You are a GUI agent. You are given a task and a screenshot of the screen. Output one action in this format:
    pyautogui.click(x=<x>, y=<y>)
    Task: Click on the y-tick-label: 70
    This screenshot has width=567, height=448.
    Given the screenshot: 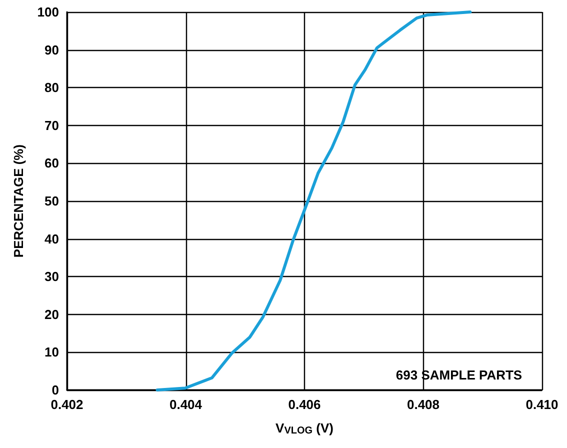 What is the action you would take?
    pyautogui.click(x=51, y=125)
    